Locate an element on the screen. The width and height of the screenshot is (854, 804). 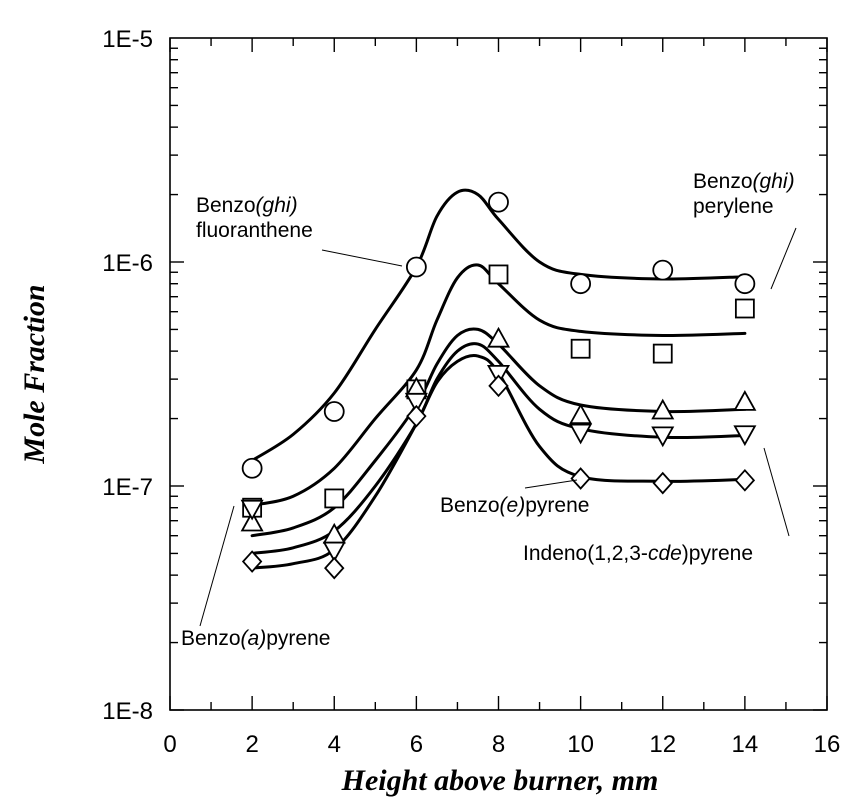
annotation-label: Benzo(e)pyrene is located at coordinates (514, 505).